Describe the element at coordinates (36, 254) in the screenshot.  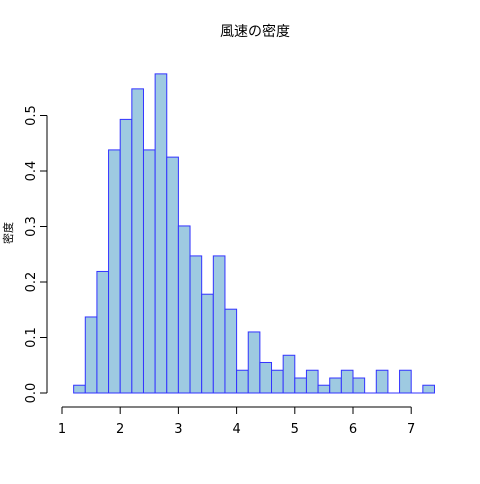
I see `y-axis: 0.0 0.1 0.2 0.3 0.4 0.5` at that location.